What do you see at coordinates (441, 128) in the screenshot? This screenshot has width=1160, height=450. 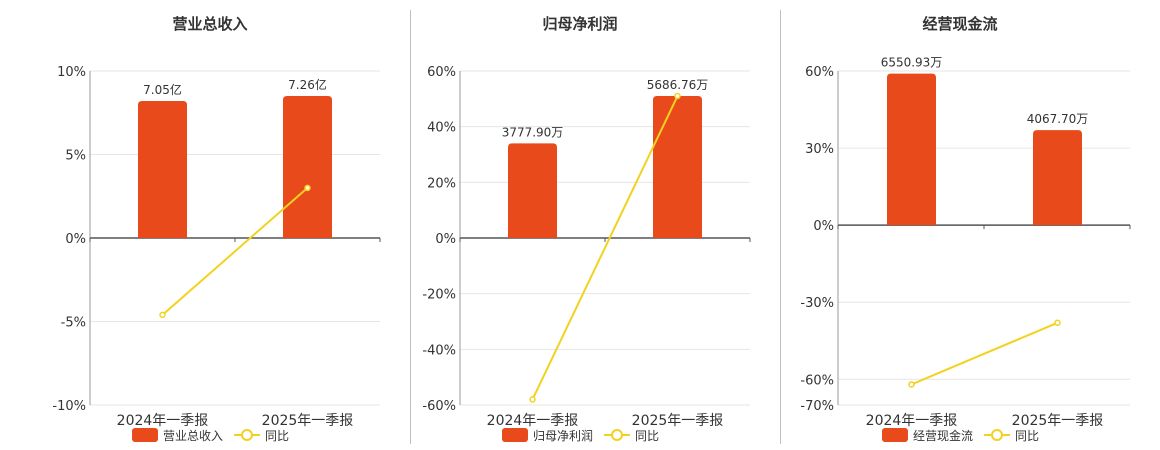 I see `y-tick-label: 40%` at bounding box center [441, 128].